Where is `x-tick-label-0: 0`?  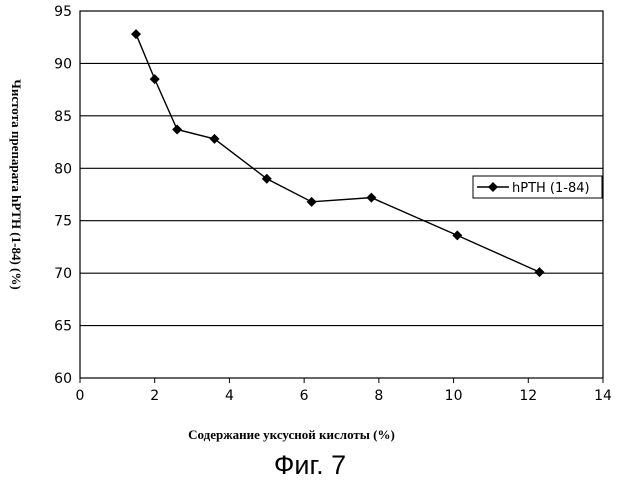
x-tick-label-0: 0 is located at coordinates (80, 396).